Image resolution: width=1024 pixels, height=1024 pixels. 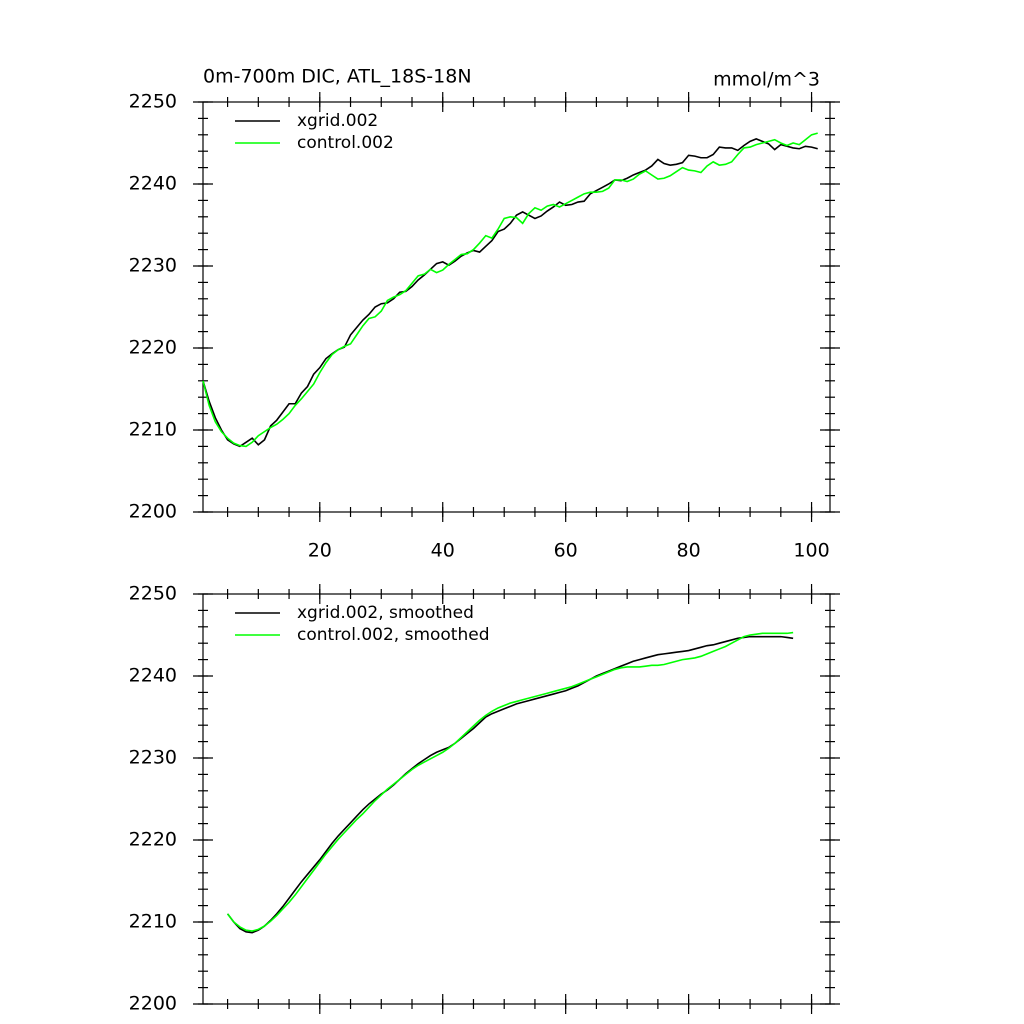 I want to click on chart-title: 0m-700m DIC, ATL_18S-18N, so click(x=337, y=77).